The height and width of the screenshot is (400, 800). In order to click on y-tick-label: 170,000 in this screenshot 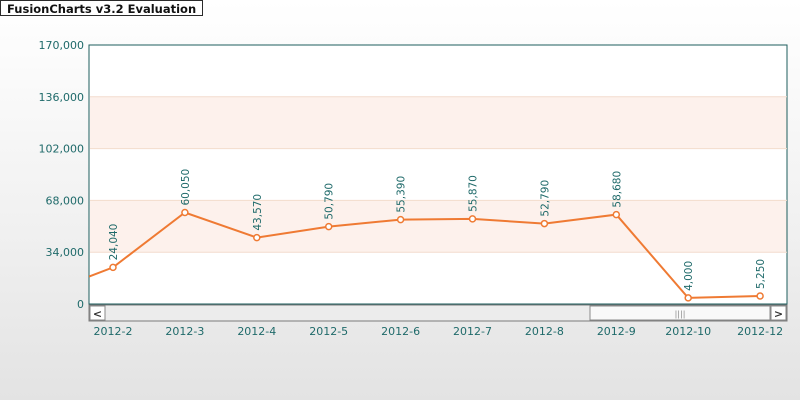, I will do `click(62, 45)`.